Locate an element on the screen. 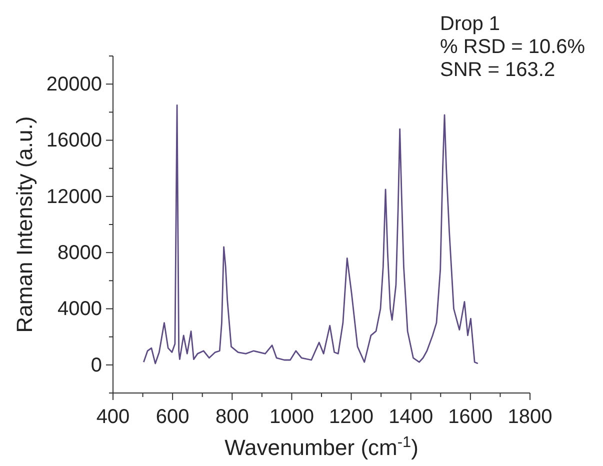 The height and width of the screenshot is (466, 603). x-tick-label: 400 is located at coordinates (113, 417).